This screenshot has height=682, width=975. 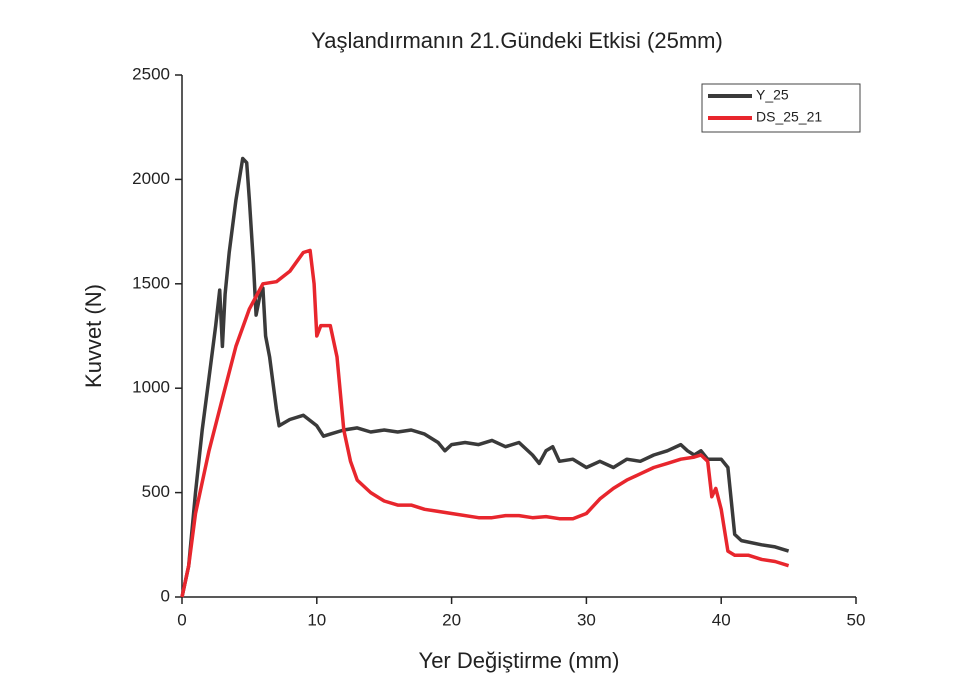 What do you see at coordinates (519, 660) in the screenshot?
I see `x-axis-label: Yer Değiştirme (mm)` at bounding box center [519, 660].